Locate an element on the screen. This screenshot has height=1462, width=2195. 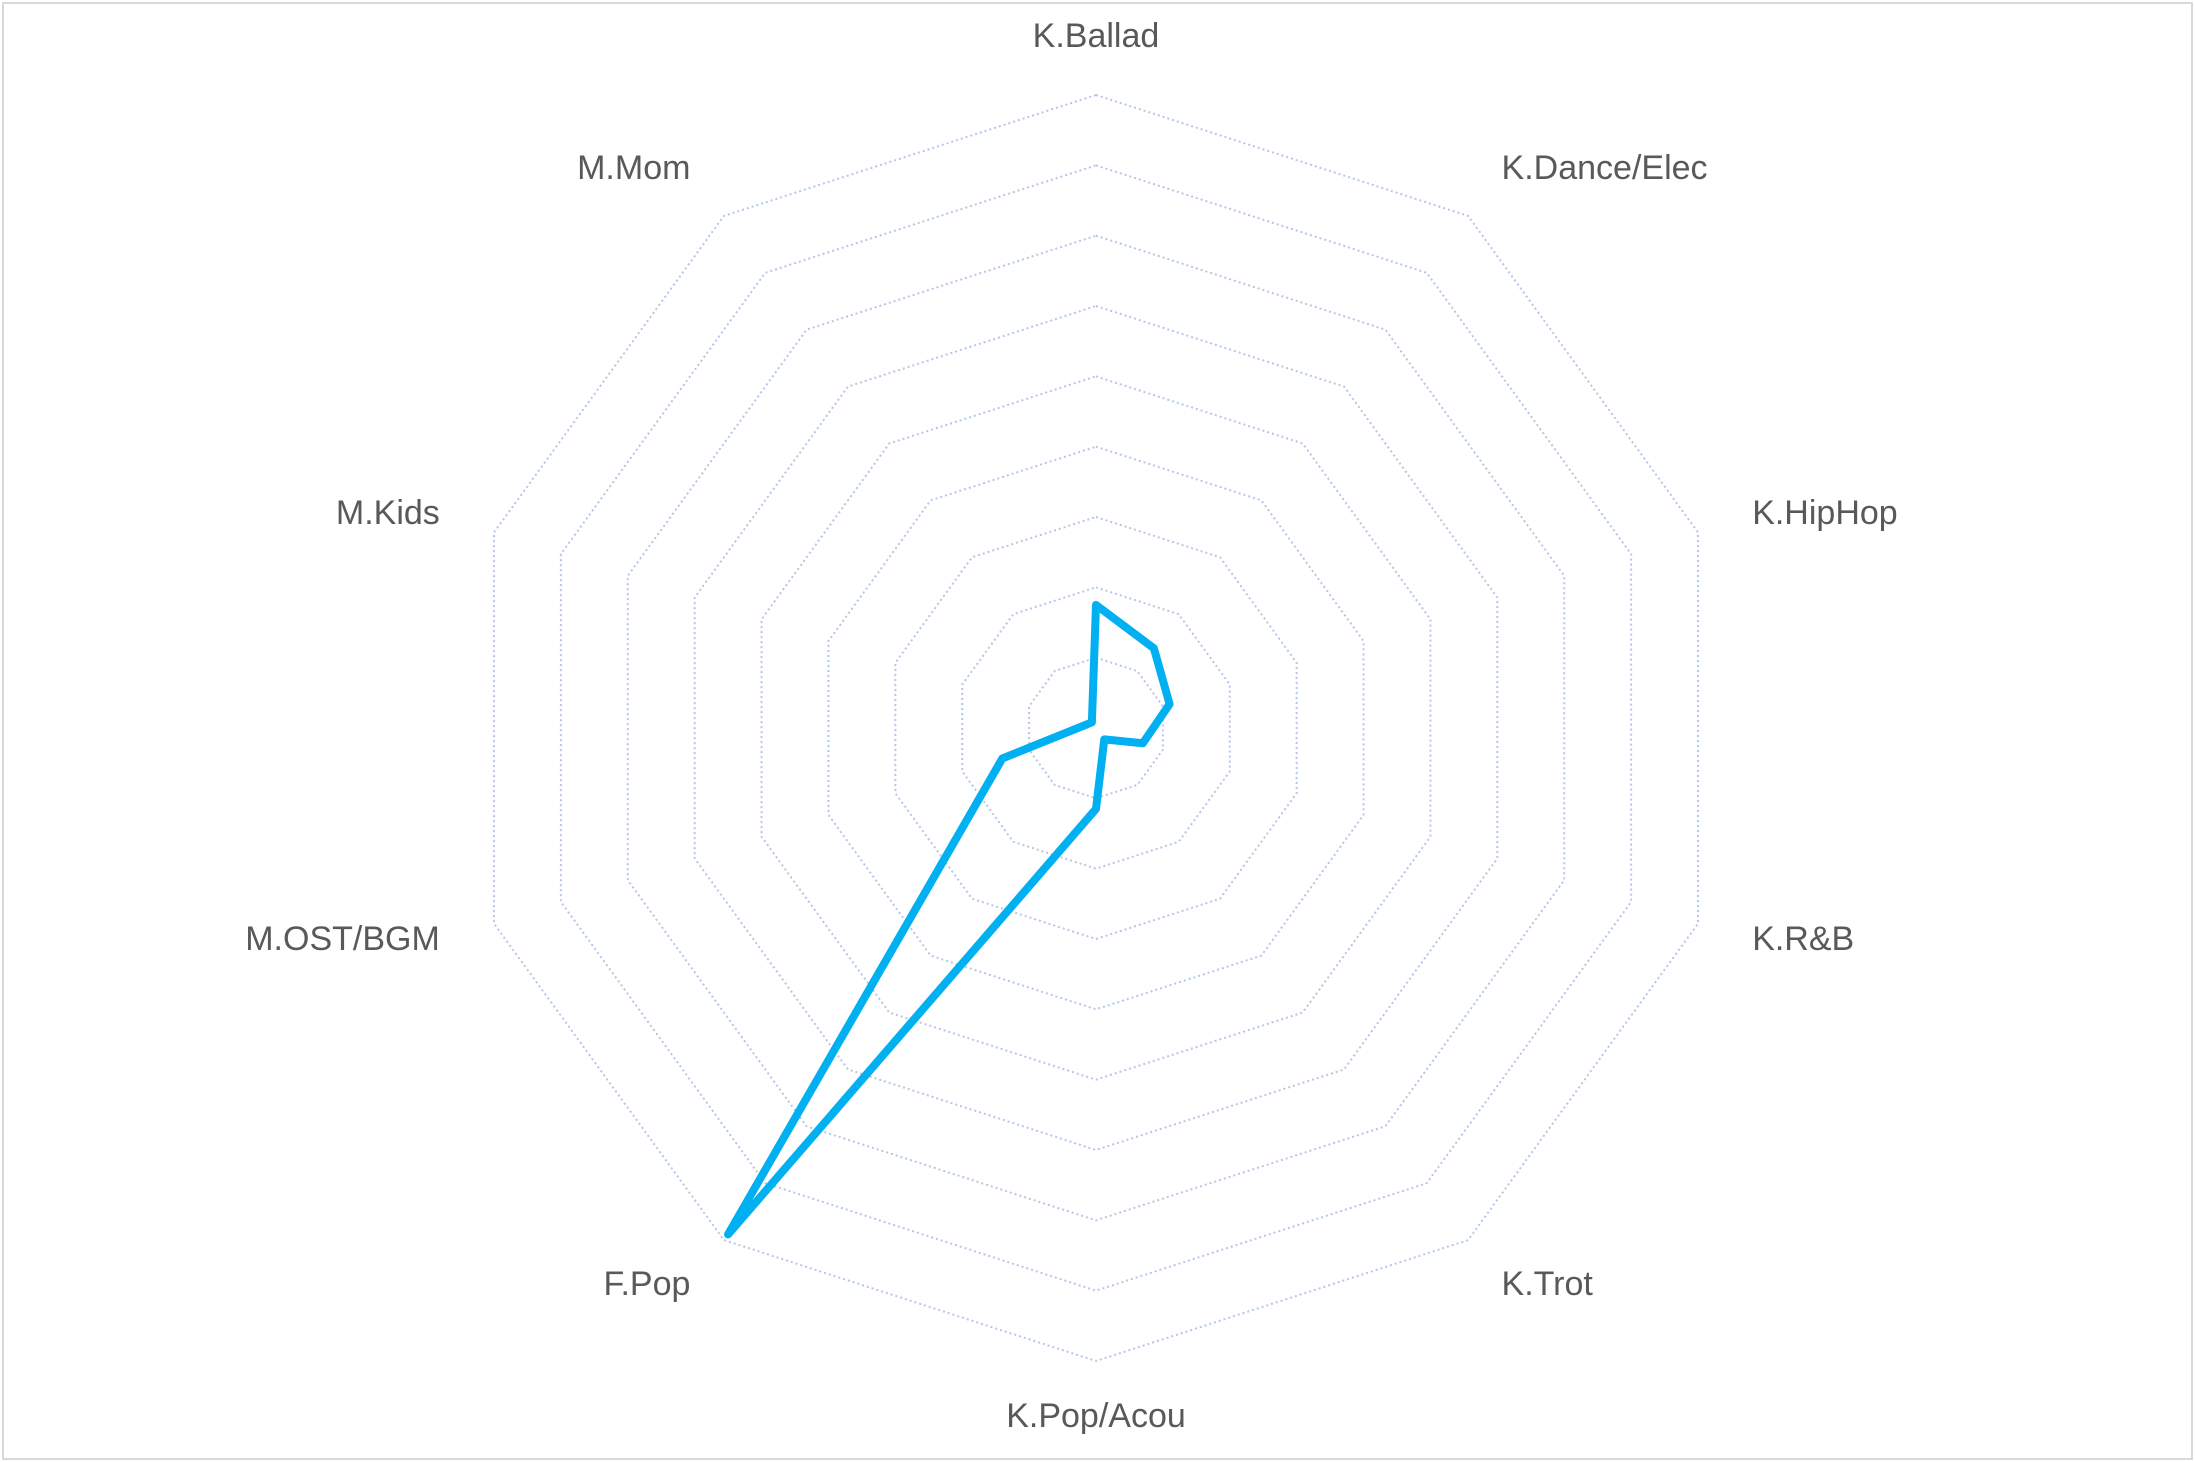
category-label: F.Pop is located at coordinates (646, 1284).